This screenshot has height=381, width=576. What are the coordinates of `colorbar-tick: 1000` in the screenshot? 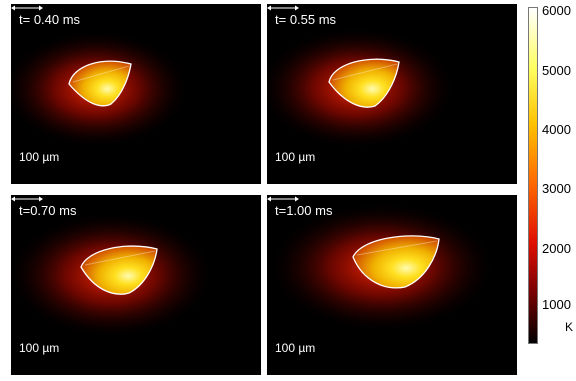 It's located at (556, 304).